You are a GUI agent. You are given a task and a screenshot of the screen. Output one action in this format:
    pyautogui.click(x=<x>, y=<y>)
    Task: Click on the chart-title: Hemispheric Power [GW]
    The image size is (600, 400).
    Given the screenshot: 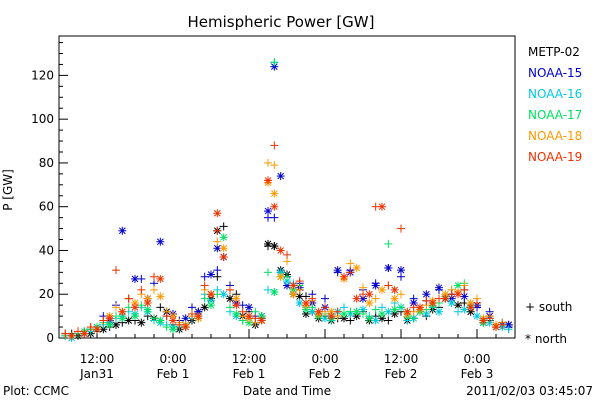 What is the action you would take?
    pyautogui.click(x=281, y=22)
    